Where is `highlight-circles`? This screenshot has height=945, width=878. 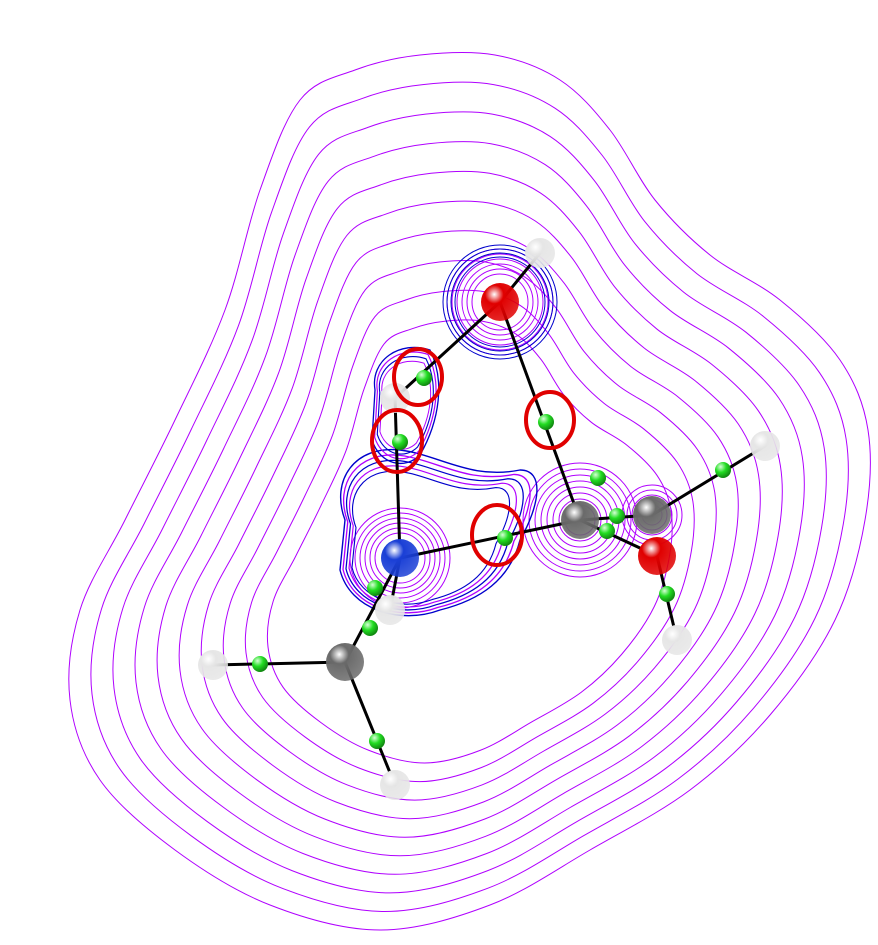
highlight-circles is located at coordinates (473, 457).